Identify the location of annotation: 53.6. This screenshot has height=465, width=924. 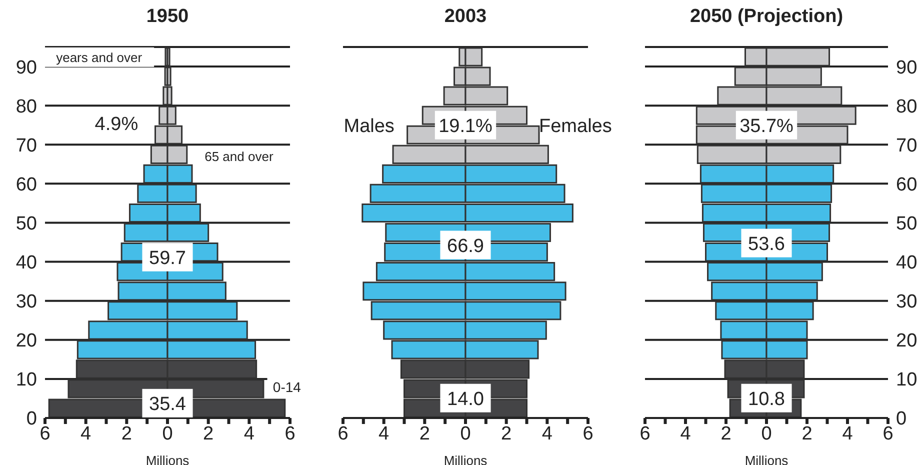
(766, 244).